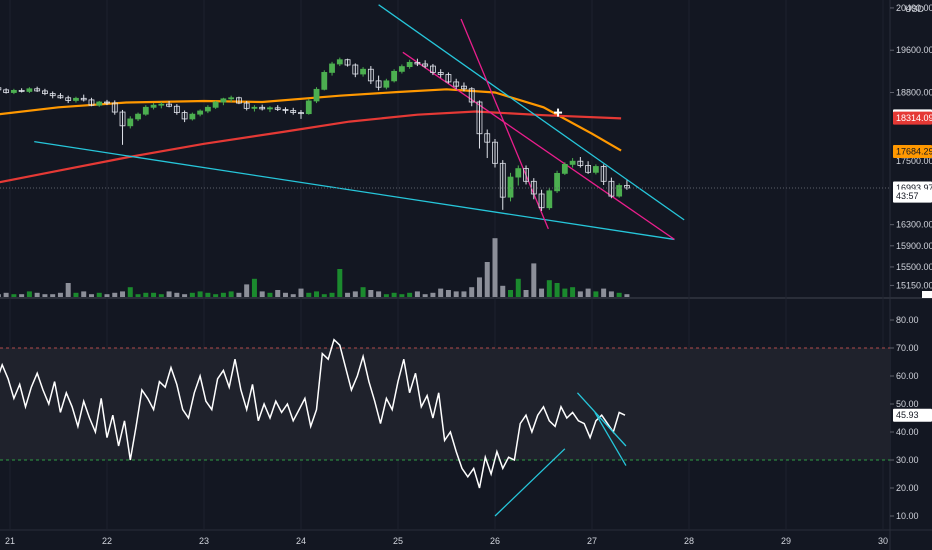 This screenshot has width=932, height=550. What do you see at coordinates (927, 294) in the screenshot?
I see `volume-badge` at bounding box center [927, 294].